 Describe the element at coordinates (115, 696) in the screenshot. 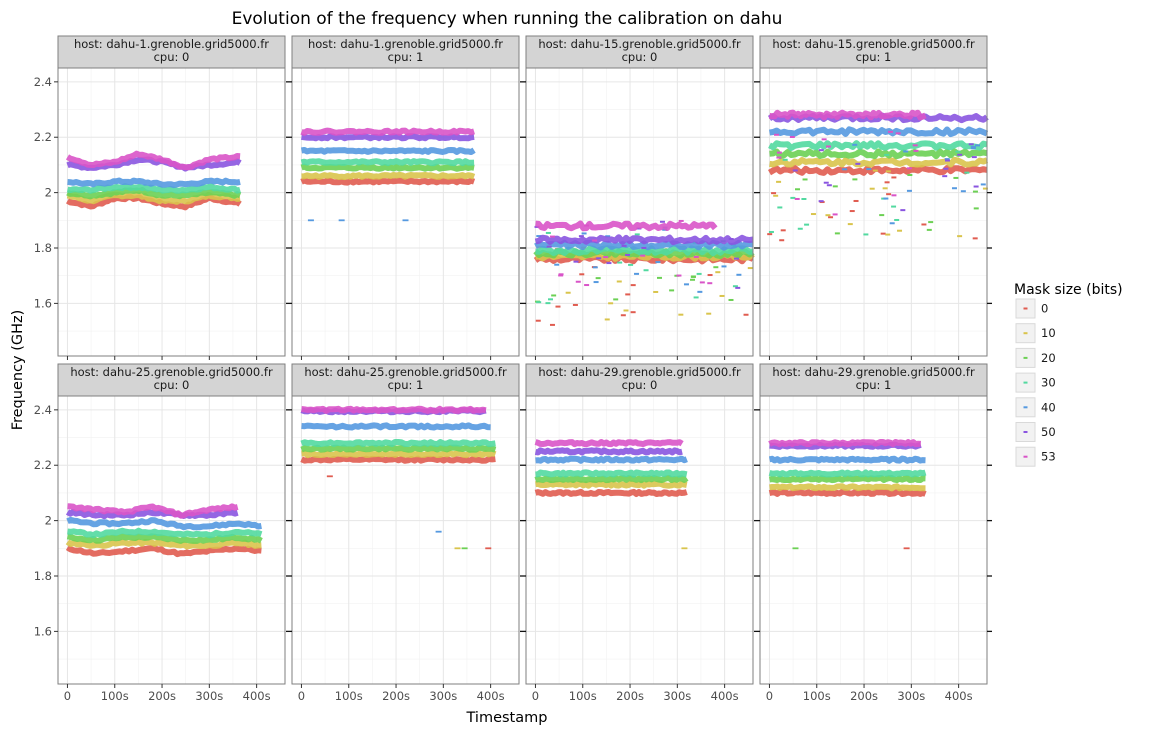

I see `x-tick-label: 100s` at that location.